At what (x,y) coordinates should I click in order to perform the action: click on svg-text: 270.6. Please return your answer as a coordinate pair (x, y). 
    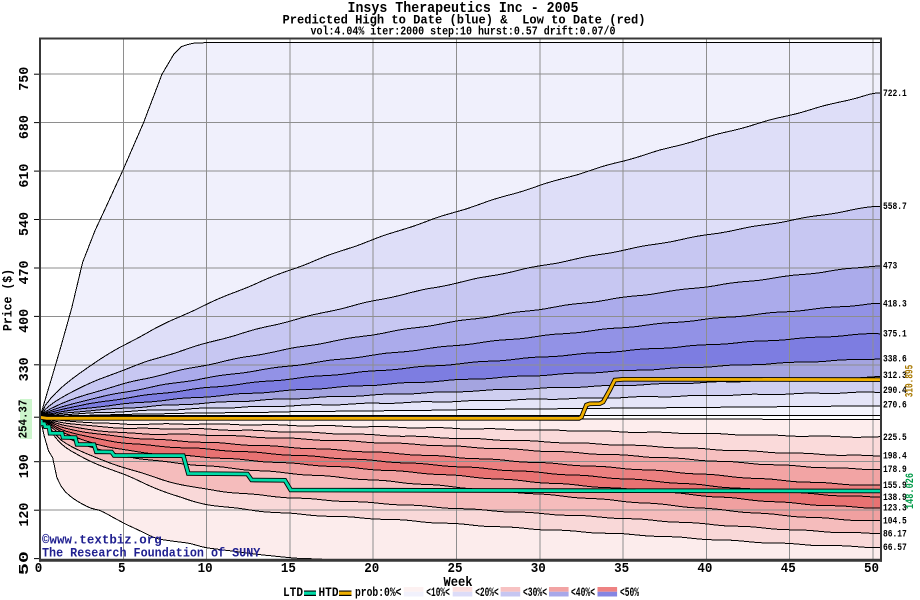
    Looking at the image, I should click on (895, 406).